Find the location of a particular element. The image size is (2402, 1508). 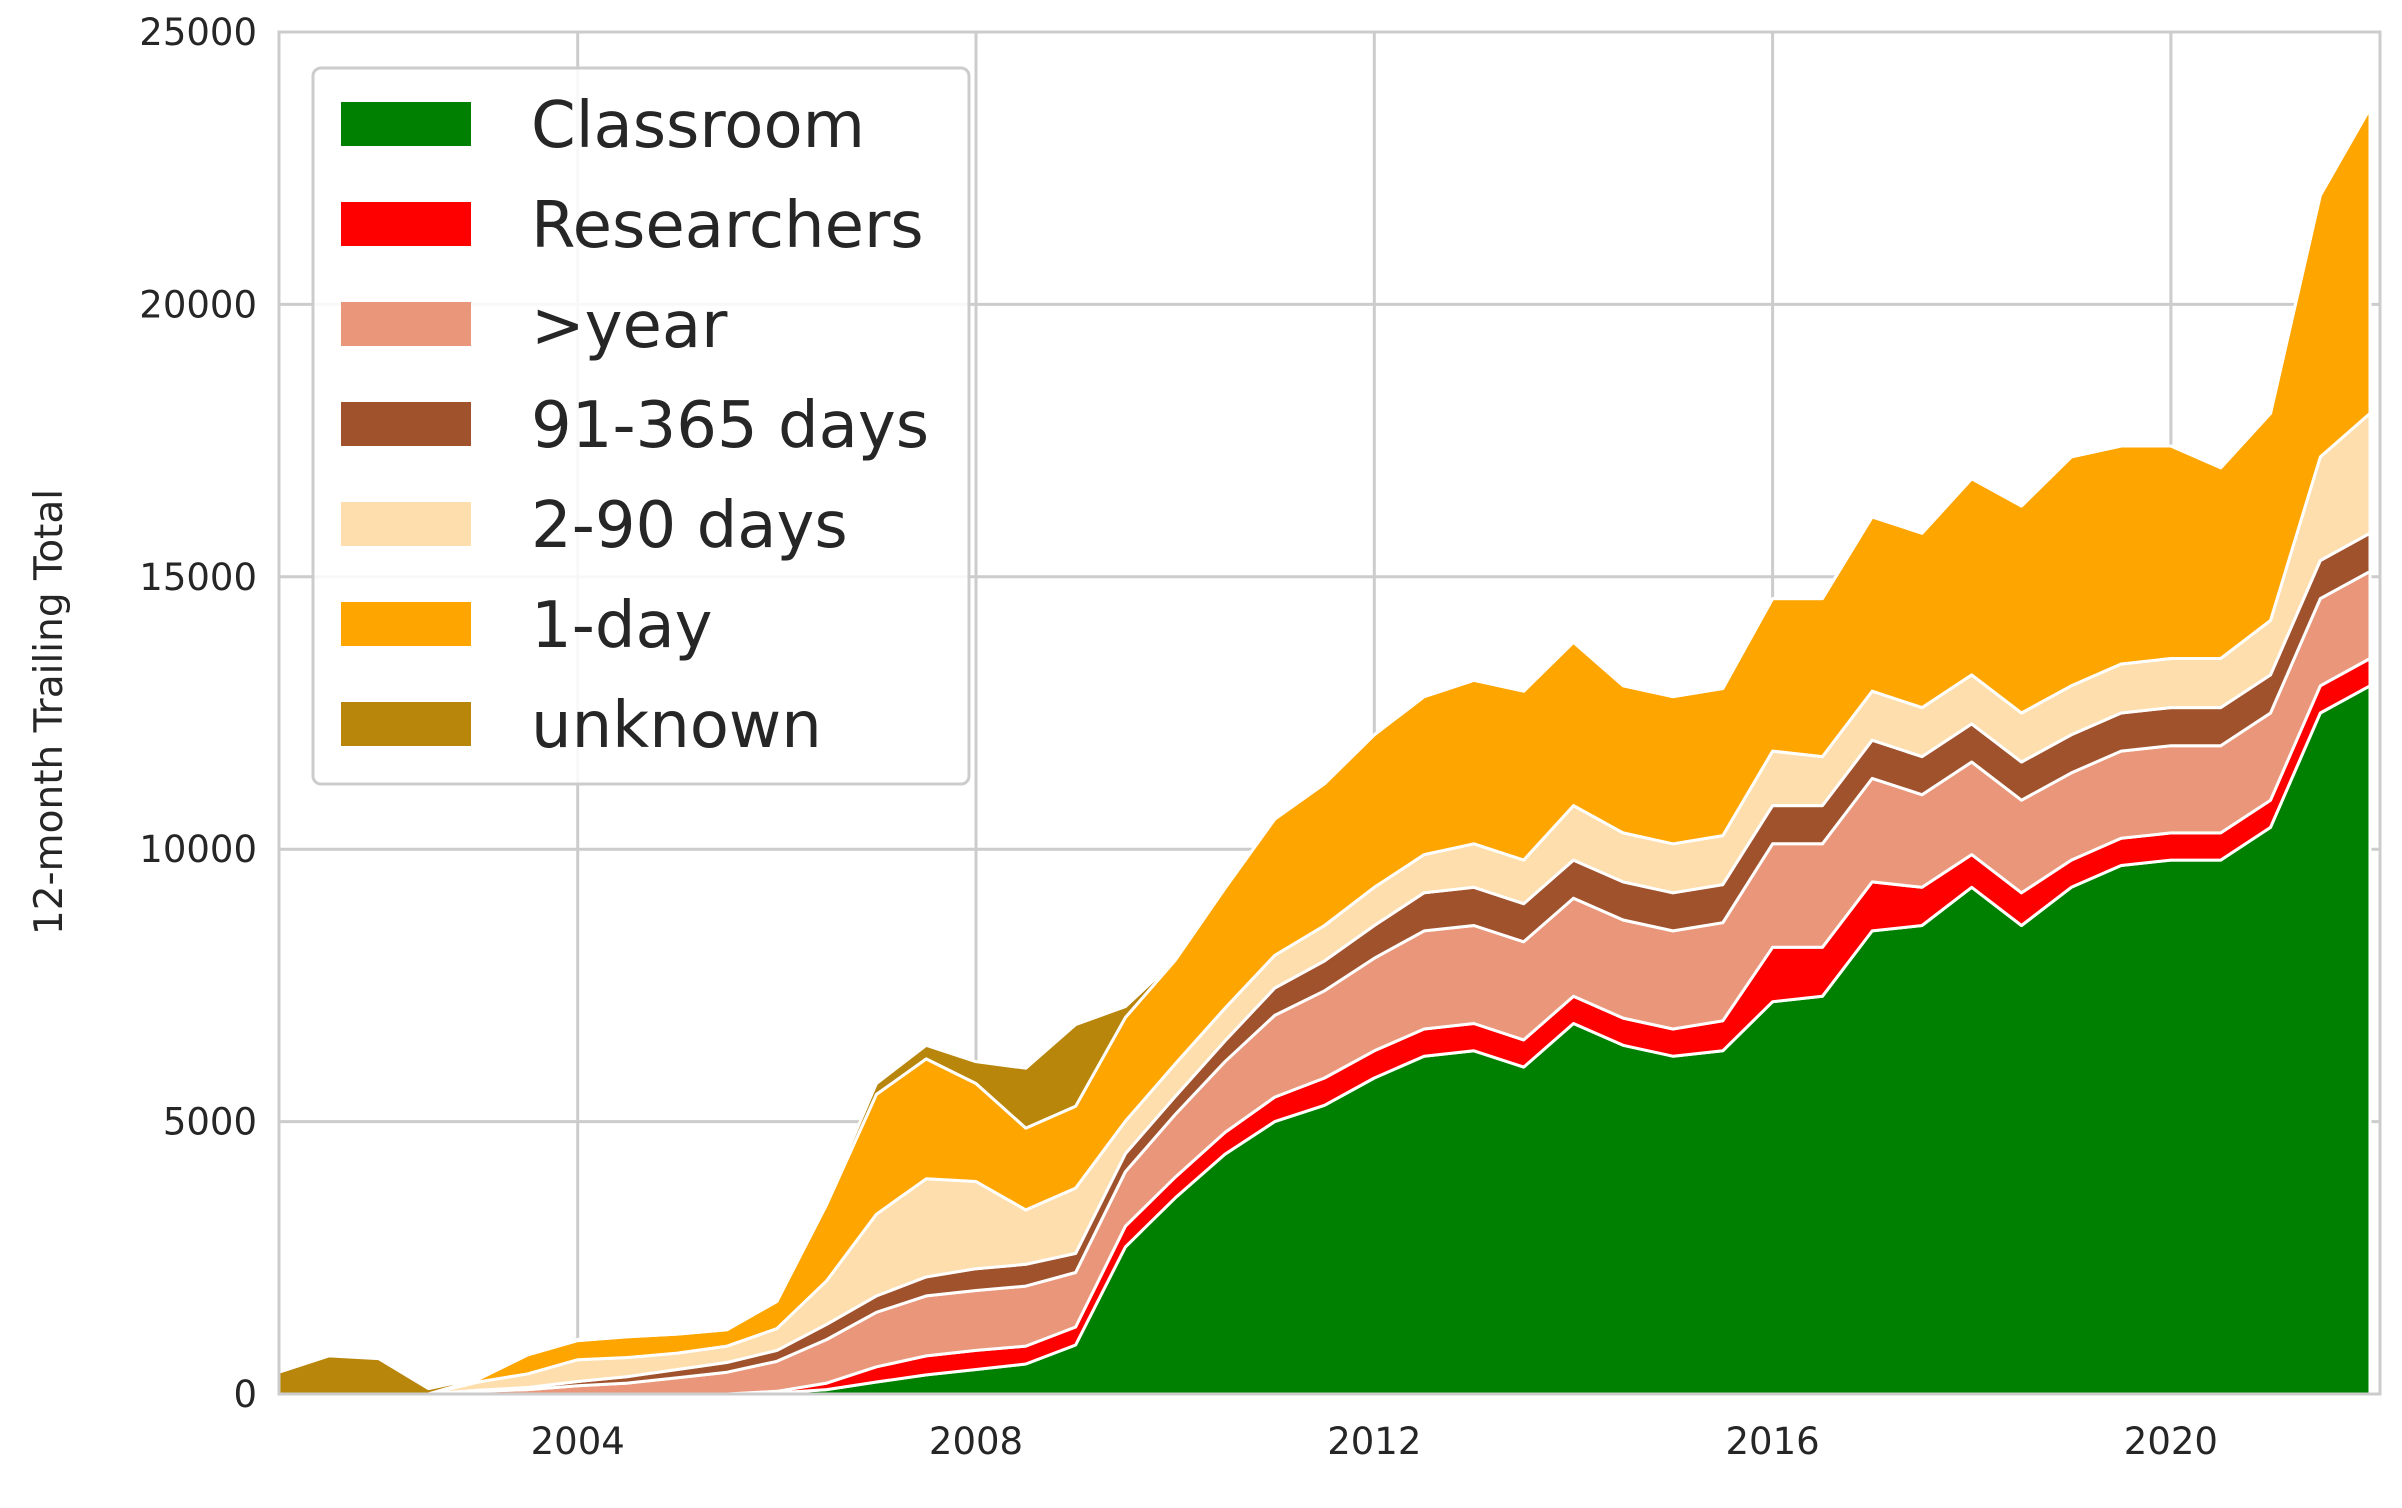

y-tick-label: 20000 is located at coordinates (198, 304).